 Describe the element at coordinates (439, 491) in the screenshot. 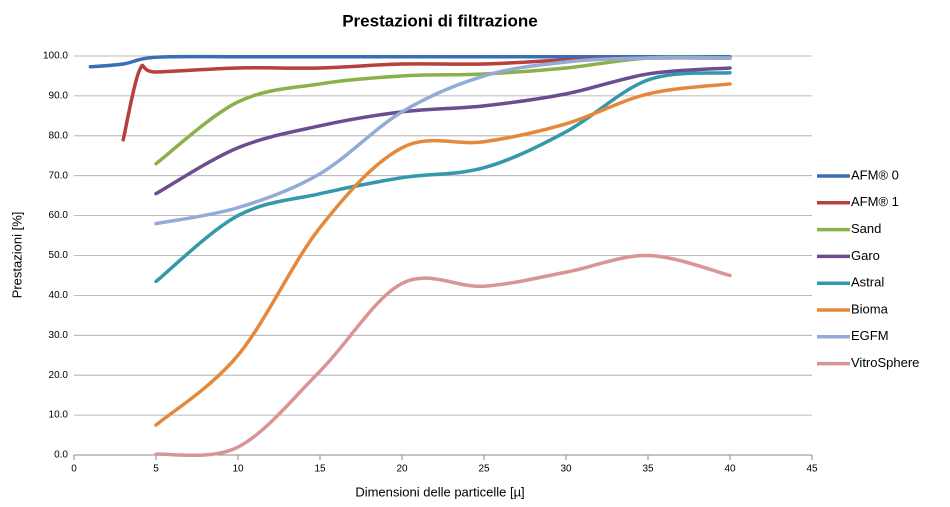

I see `x-axis-label: Dimensioni delle particelle [µ]` at that location.